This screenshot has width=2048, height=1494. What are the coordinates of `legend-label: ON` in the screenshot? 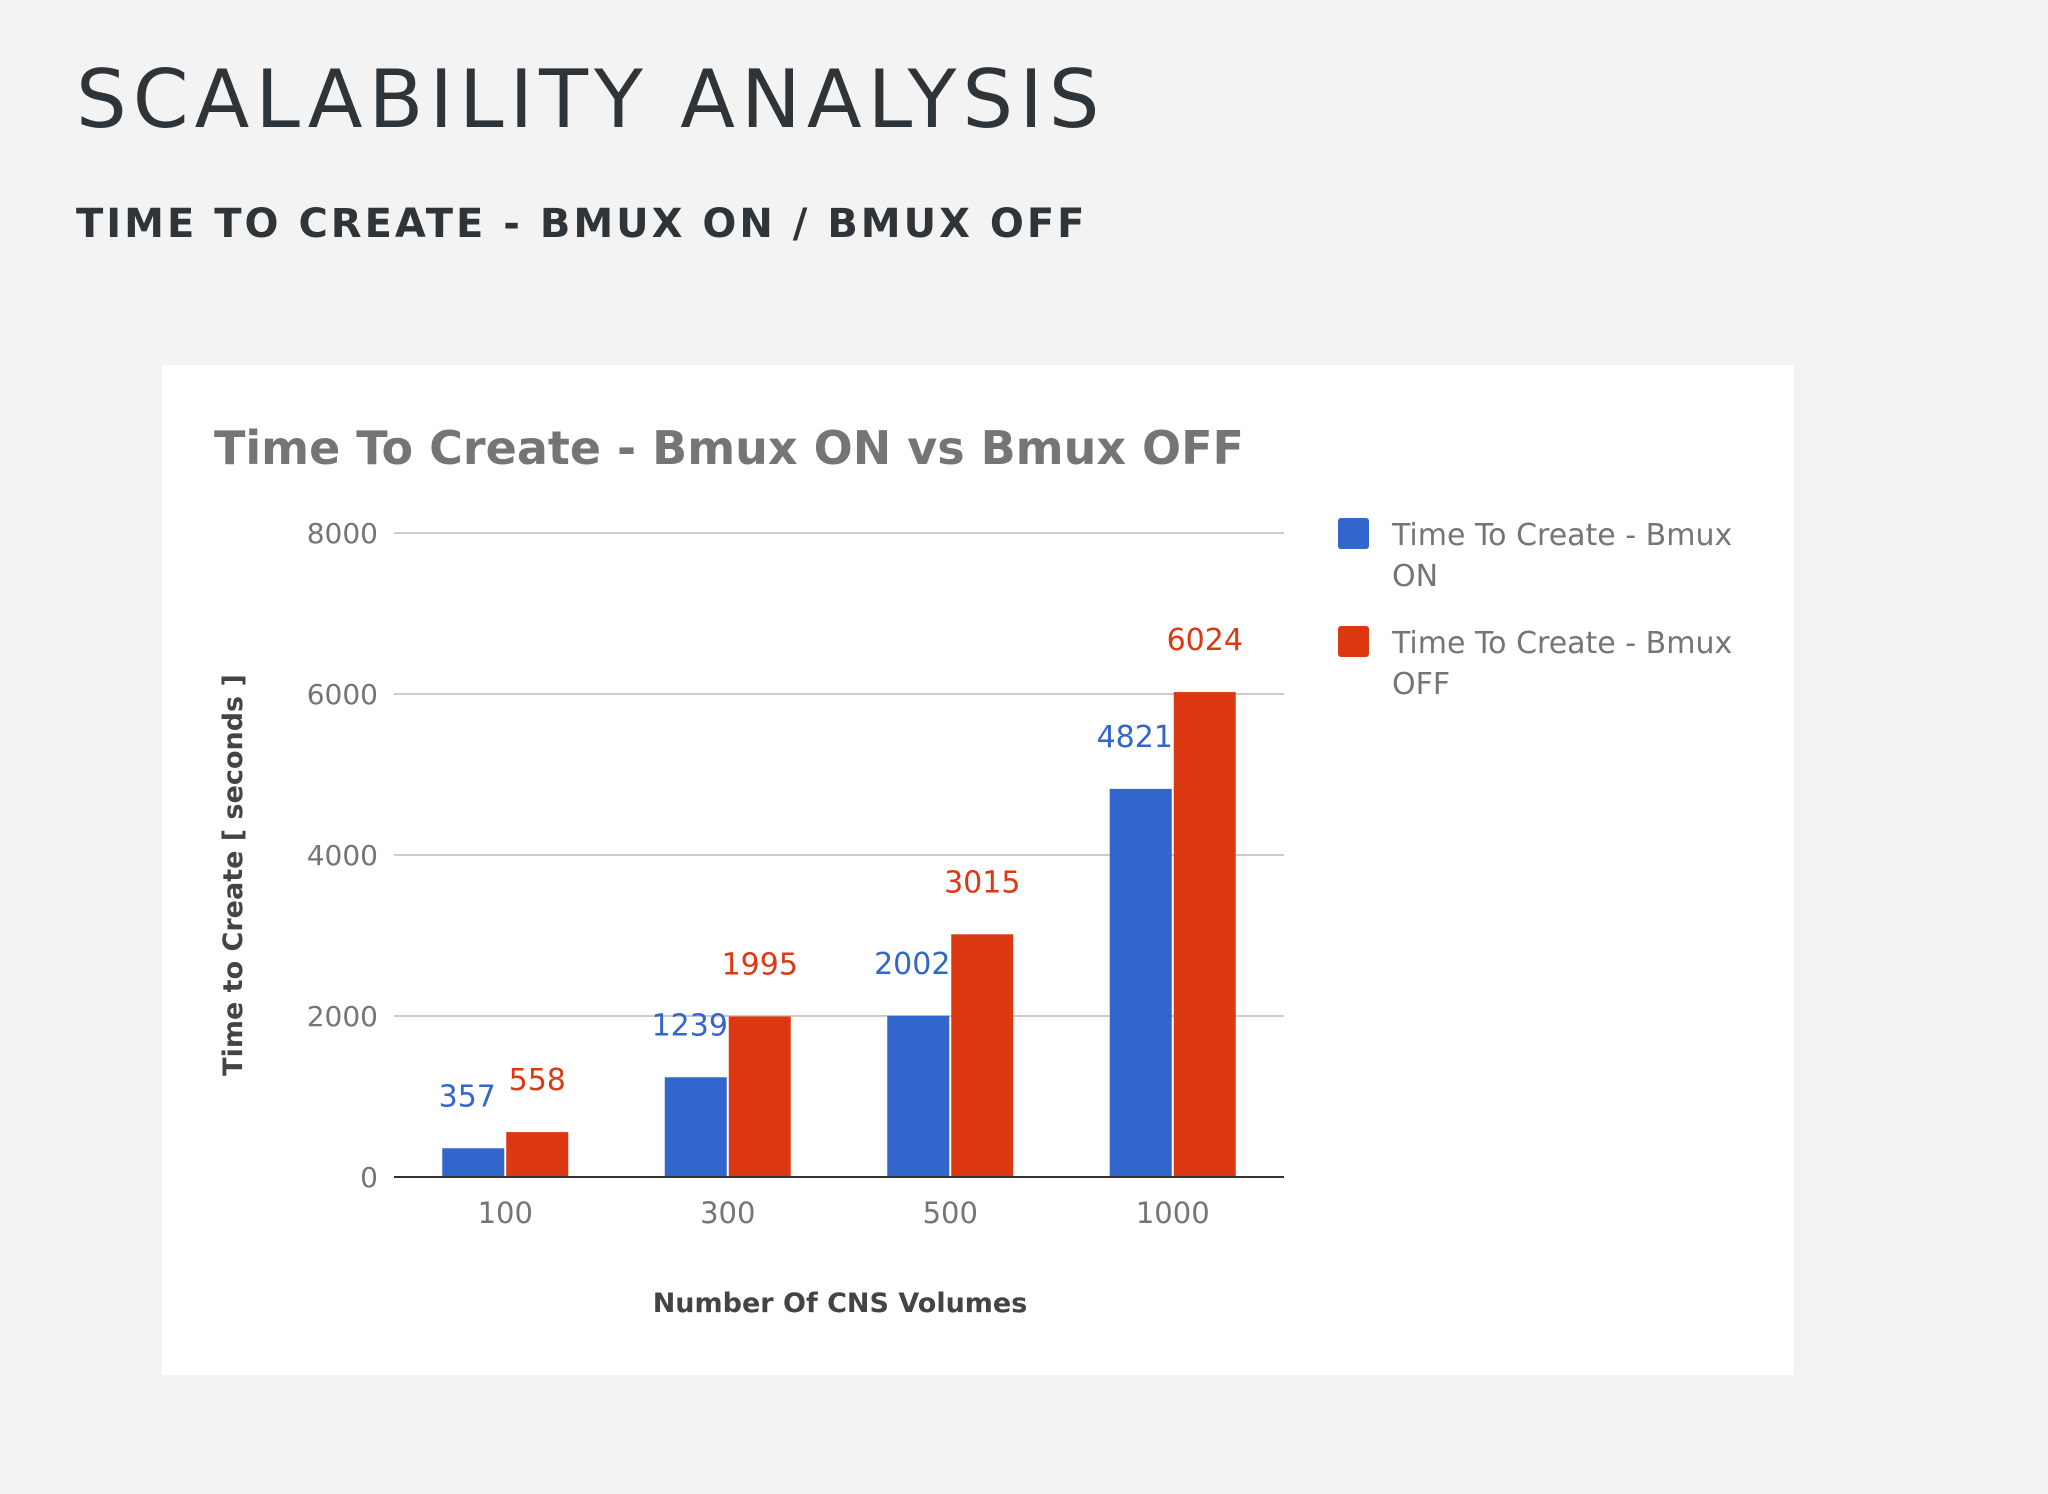 It's located at (1415, 576).